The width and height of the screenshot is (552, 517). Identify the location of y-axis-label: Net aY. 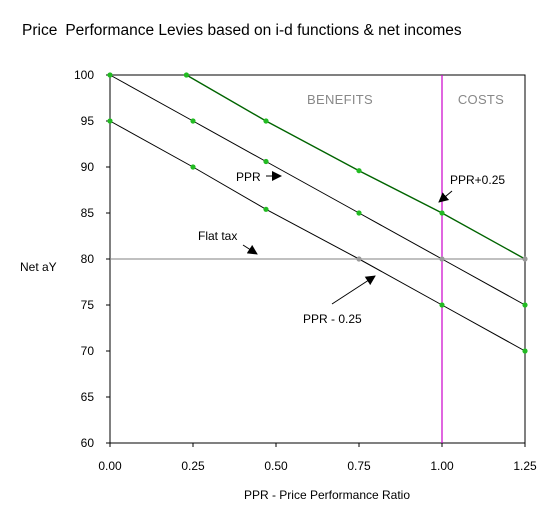
(38, 267).